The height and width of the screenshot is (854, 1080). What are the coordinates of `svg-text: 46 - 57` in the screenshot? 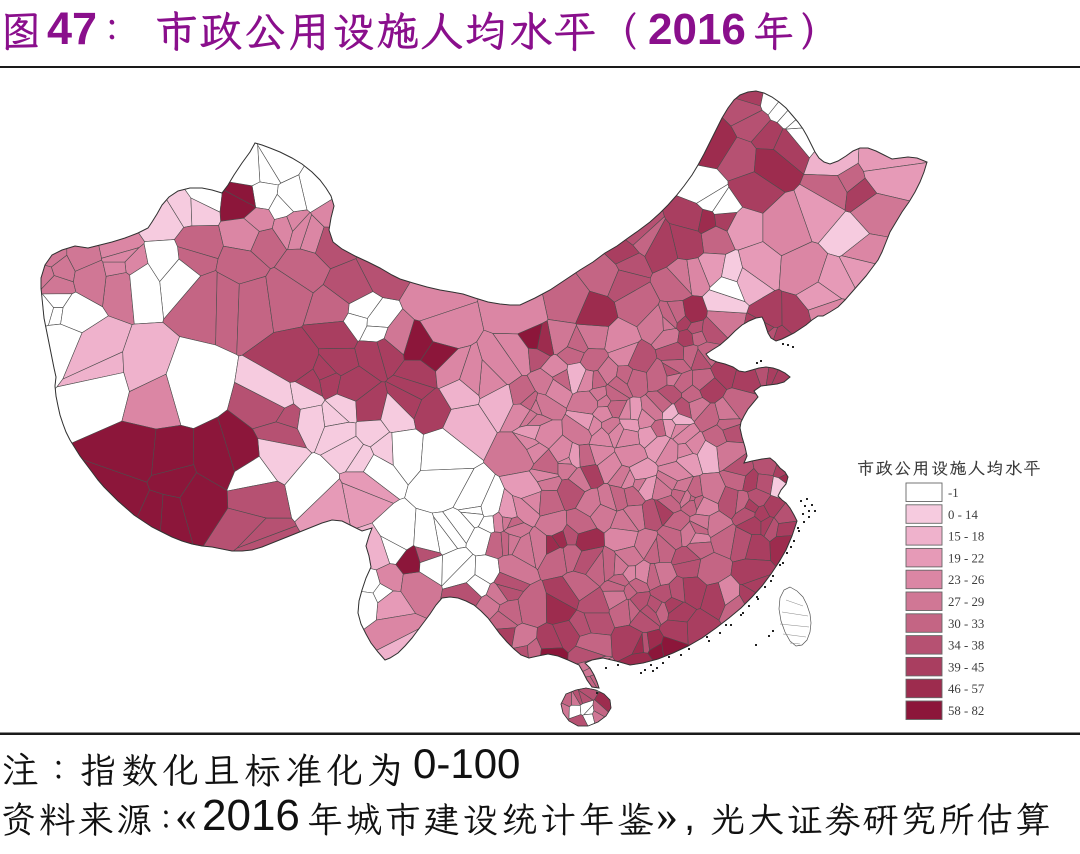 It's located at (966, 689).